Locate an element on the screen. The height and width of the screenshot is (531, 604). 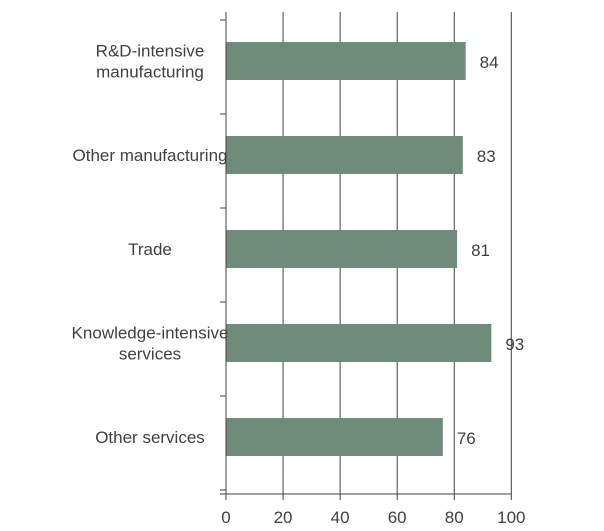
category-label: Trade is located at coordinates (150, 249).